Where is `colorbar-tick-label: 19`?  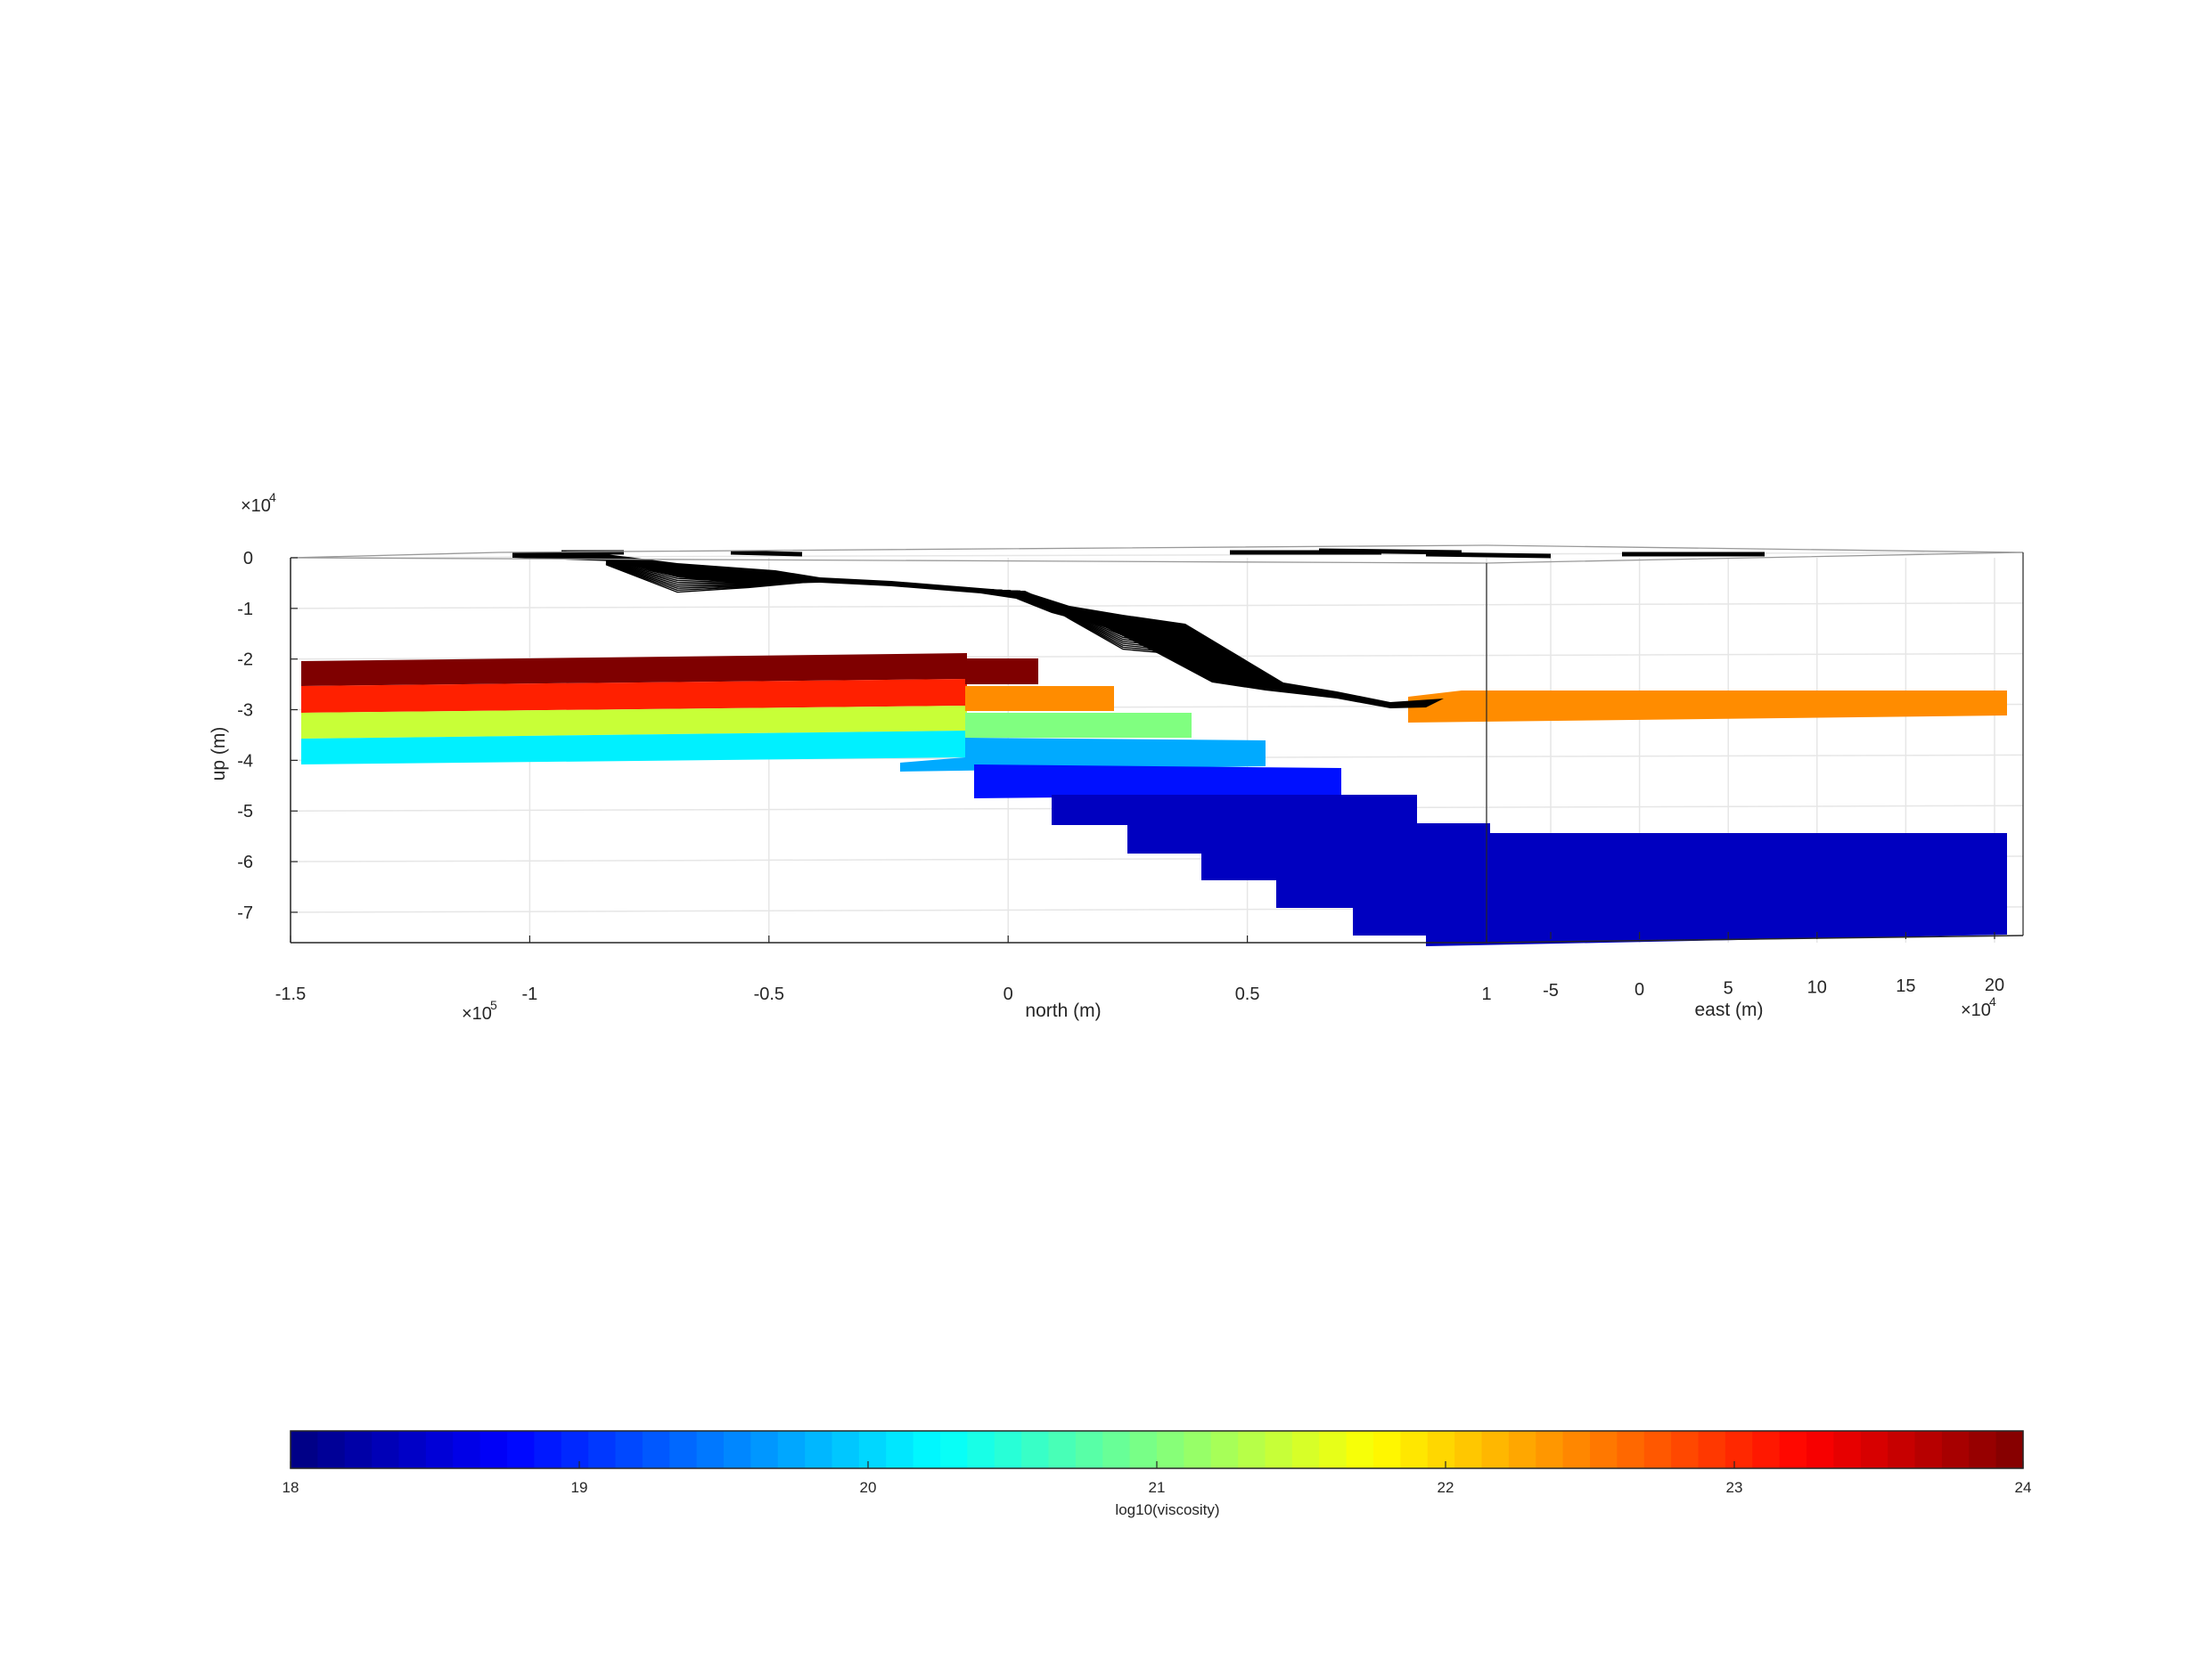
colorbar-tick-label: 19 is located at coordinates (579, 1487).